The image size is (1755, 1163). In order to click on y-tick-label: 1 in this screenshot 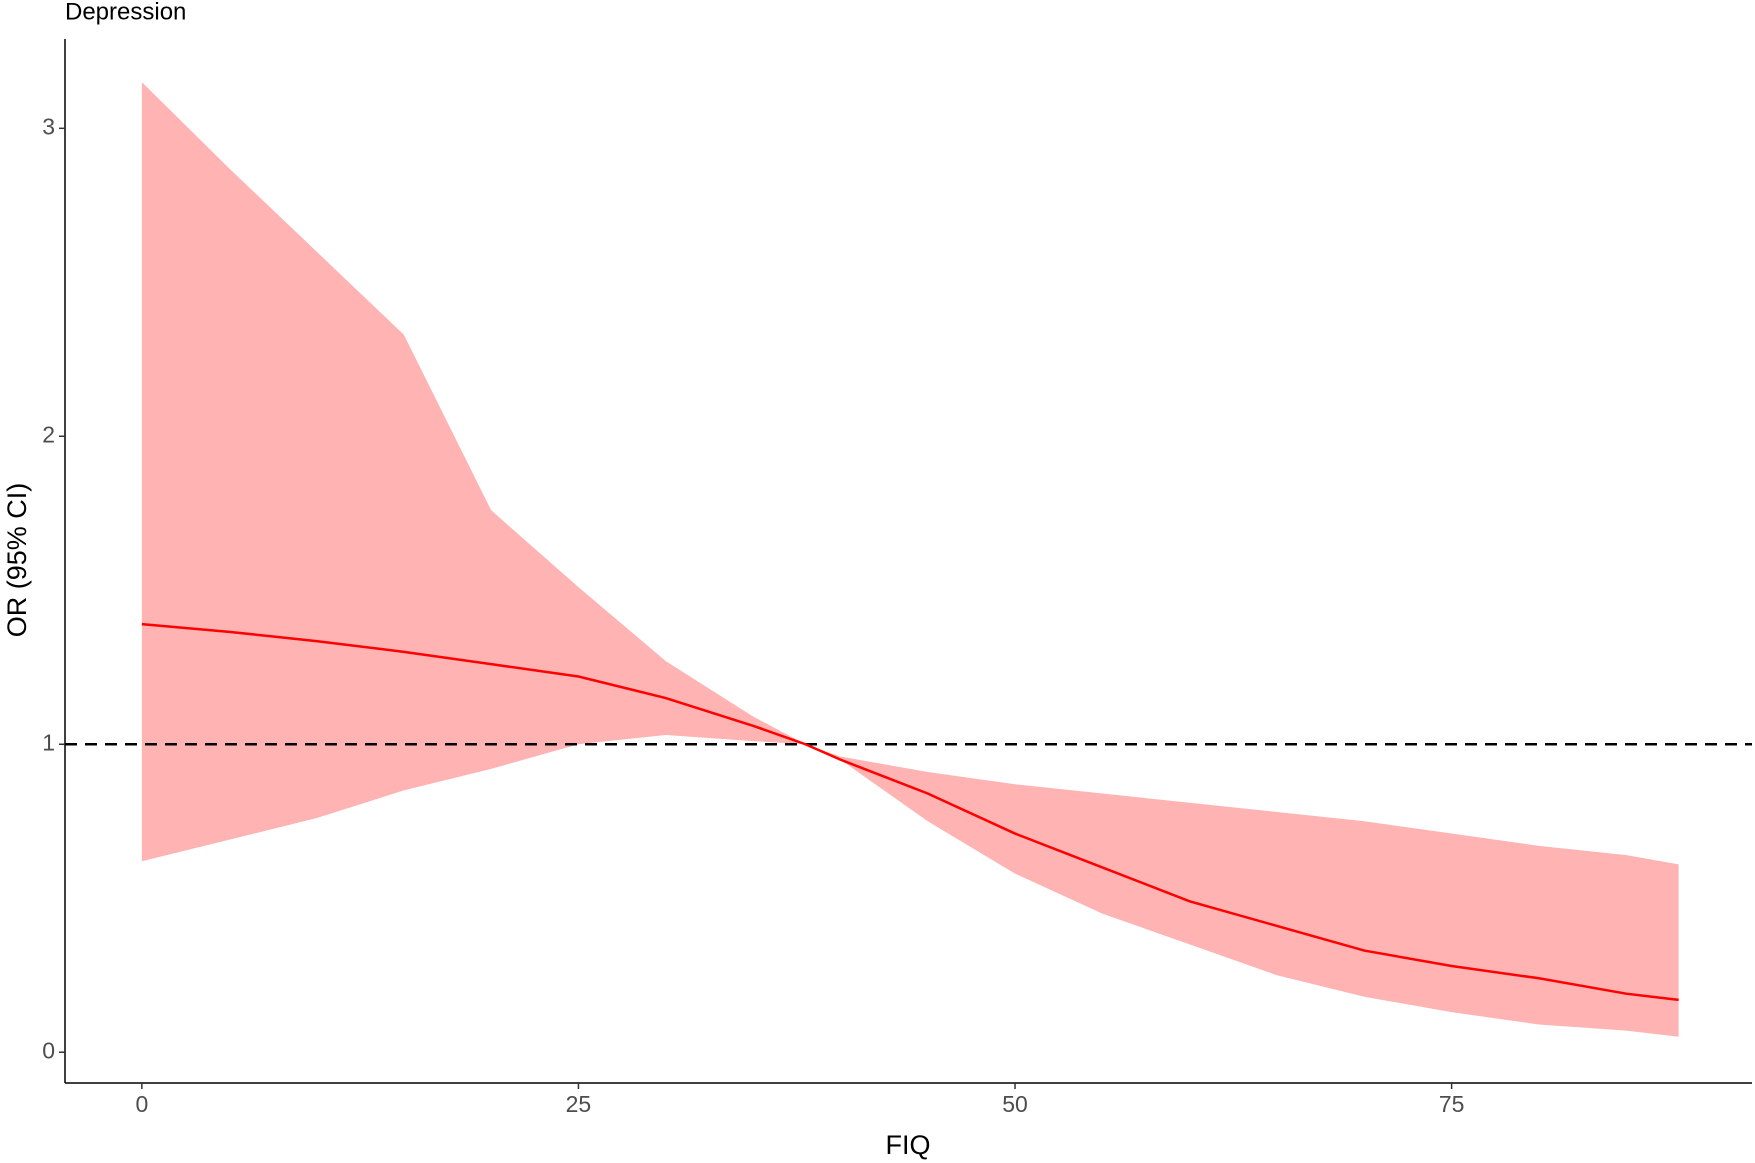, I will do `click(48, 742)`.